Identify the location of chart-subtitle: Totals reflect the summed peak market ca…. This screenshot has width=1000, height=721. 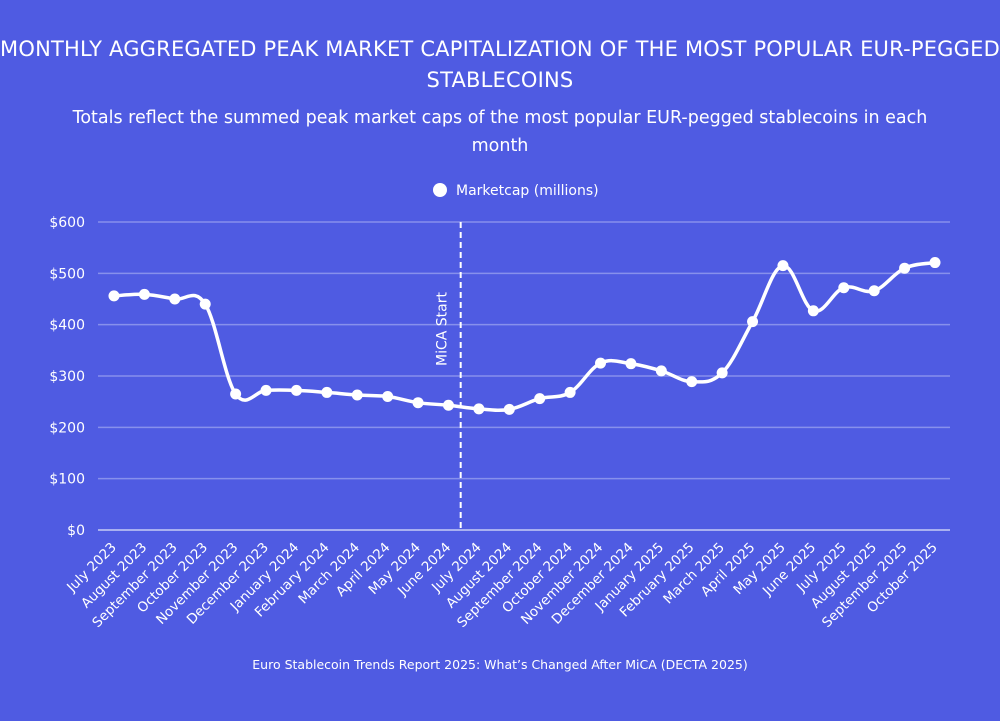
(500, 132).